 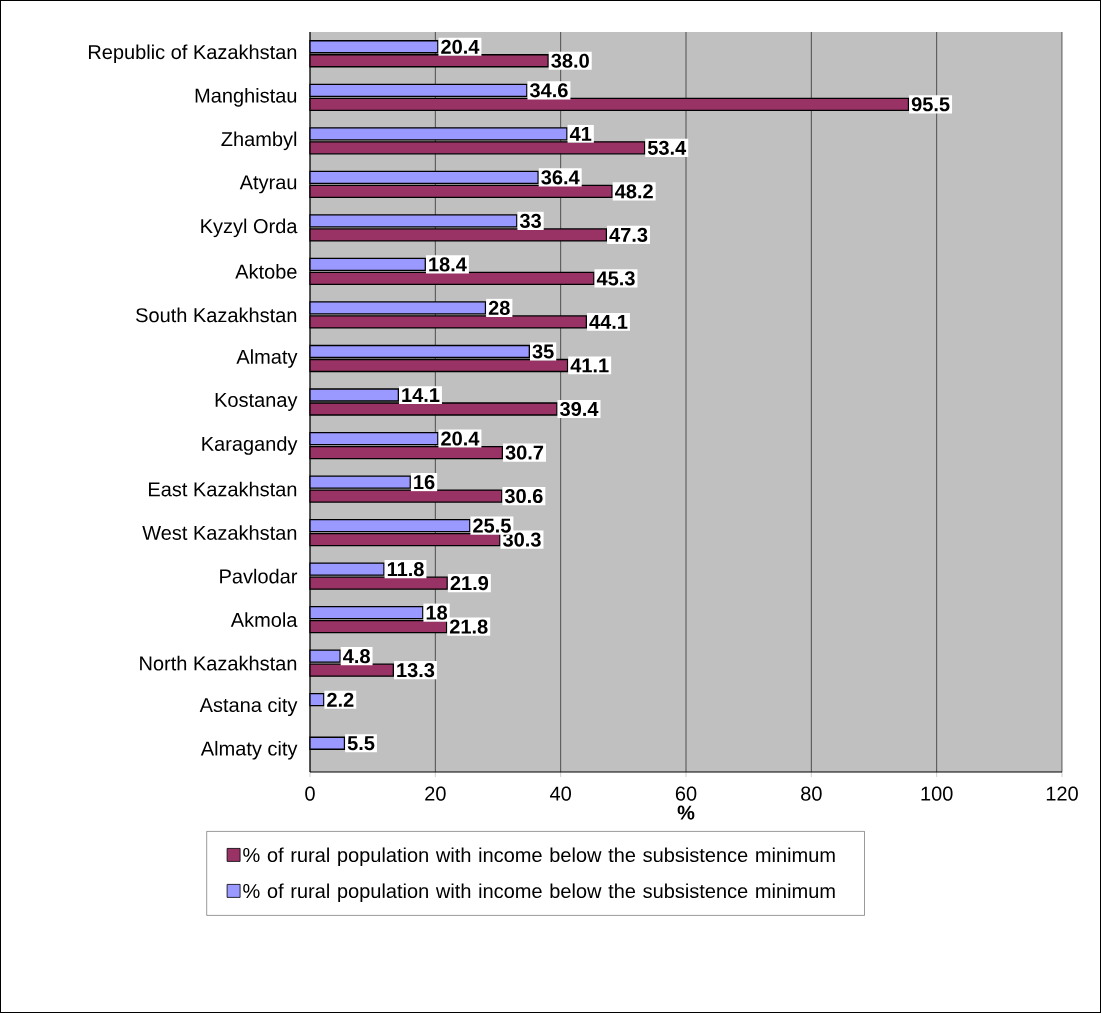 I want to click on y-tick-label: Republic of Kazakhstan, so click(x=192, y=54).